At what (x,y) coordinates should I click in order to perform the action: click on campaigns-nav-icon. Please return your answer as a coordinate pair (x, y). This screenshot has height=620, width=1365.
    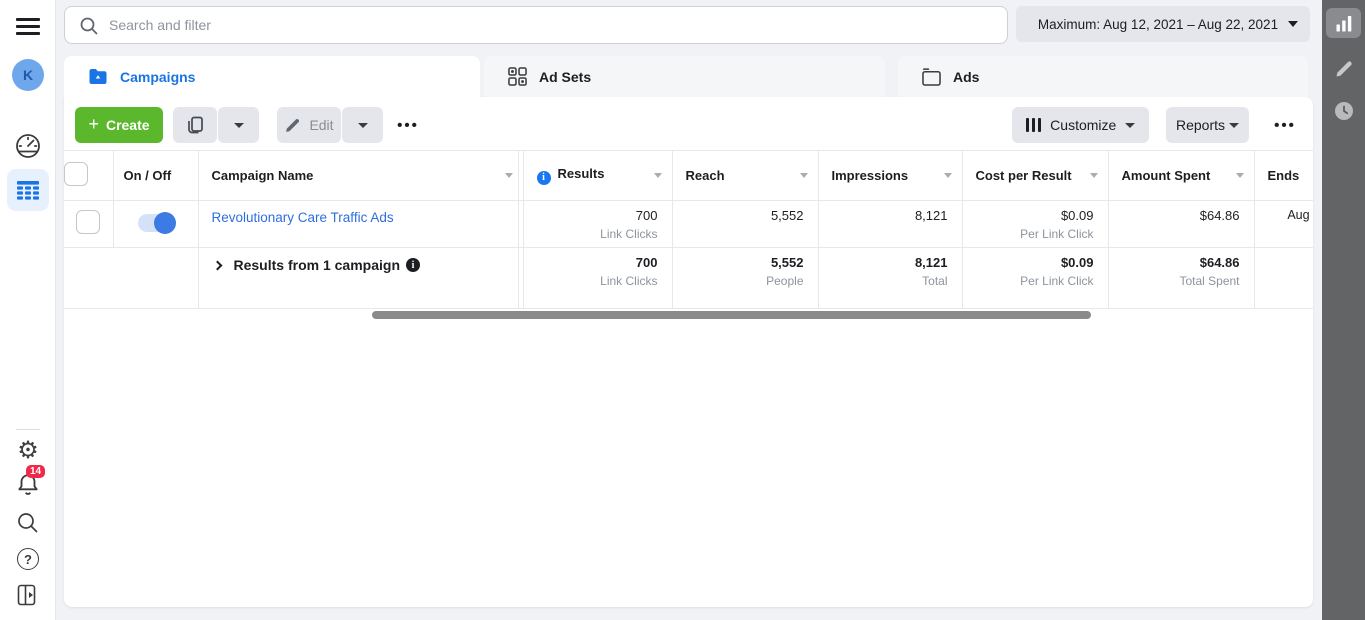
    Looking at the image, I should click on (28, 190).